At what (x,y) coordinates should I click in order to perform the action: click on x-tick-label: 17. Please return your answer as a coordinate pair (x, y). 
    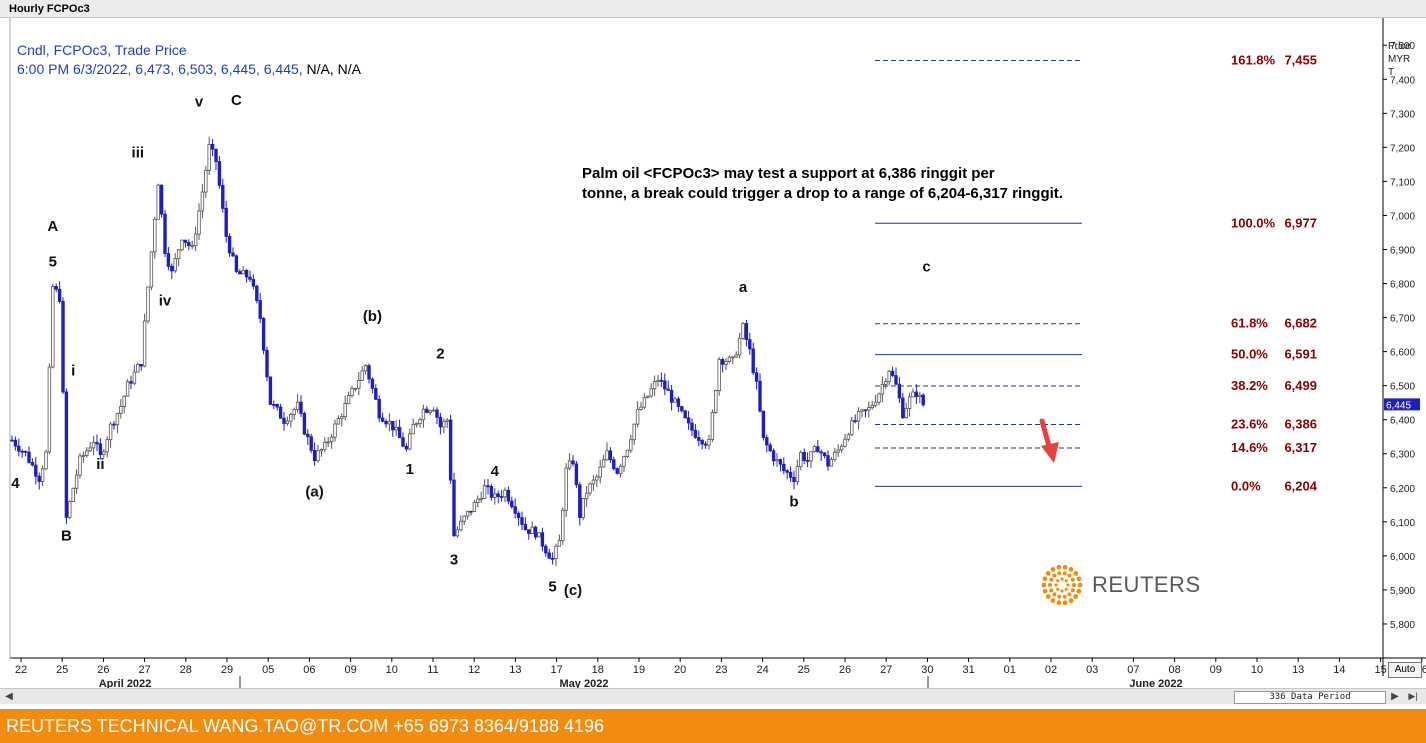
    Looking at the image, I should click on (556, 670).